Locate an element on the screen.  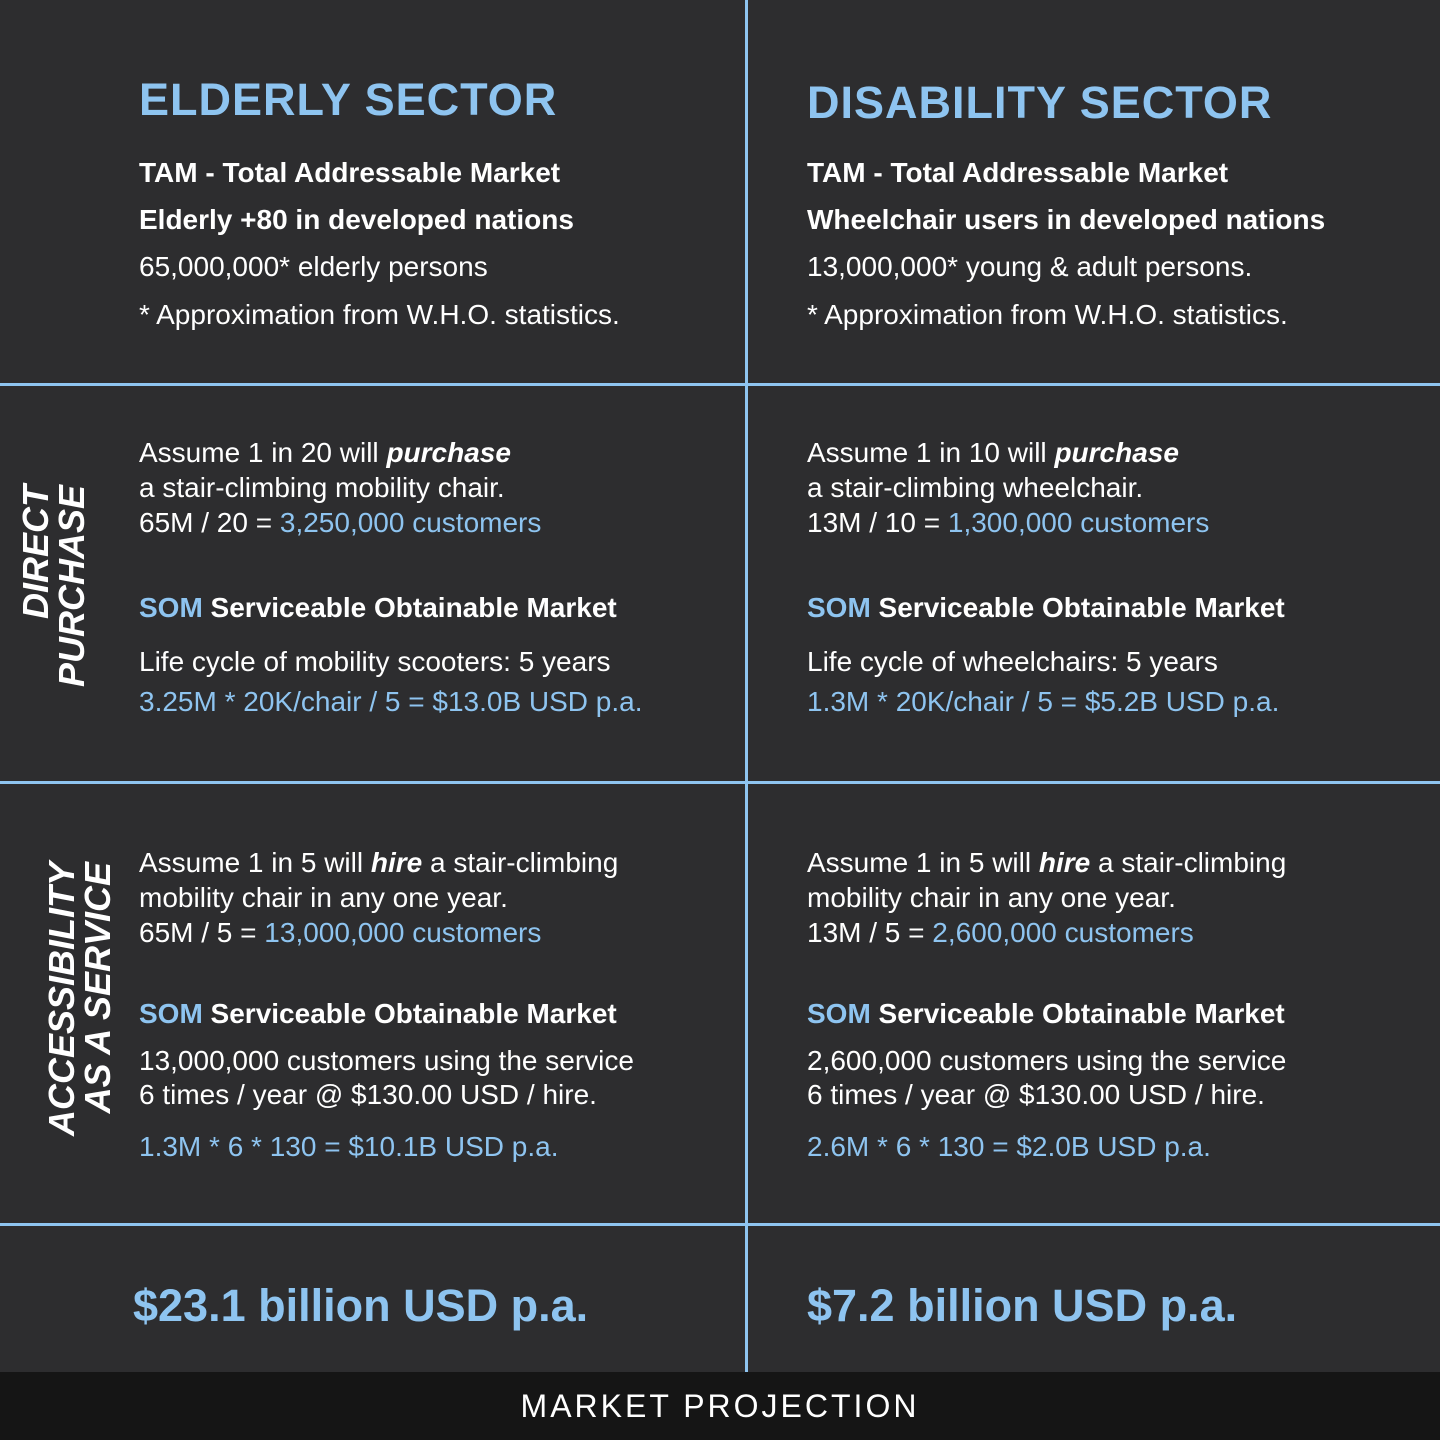
direct-purchase-side-label: DIRECT PURCHASE is located at coordinates (53, 635).